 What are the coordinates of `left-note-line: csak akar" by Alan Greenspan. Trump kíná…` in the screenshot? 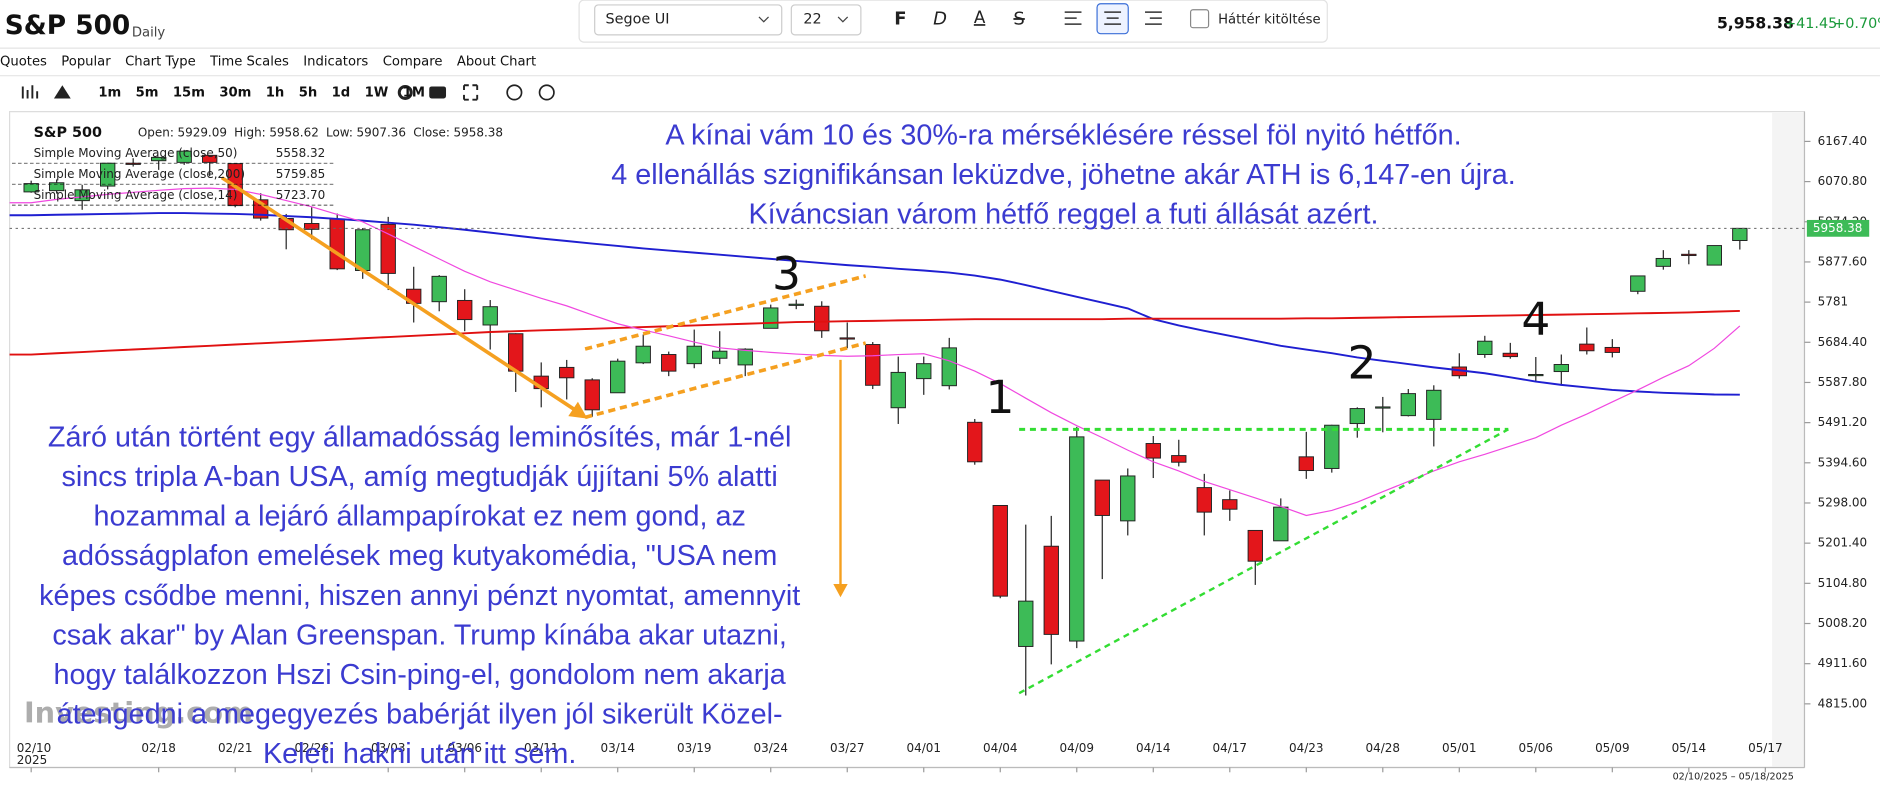 It's located at (419, 635).